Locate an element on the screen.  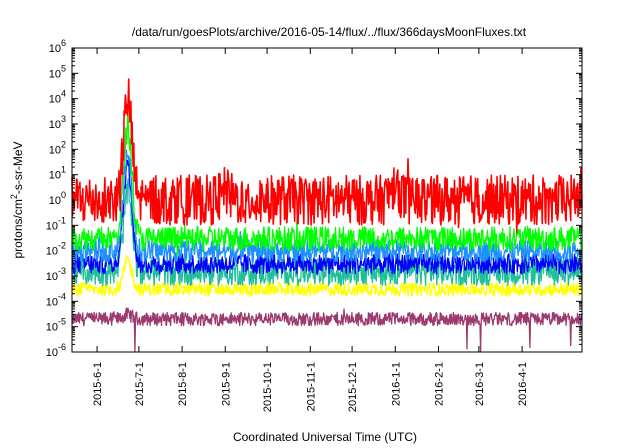
x-tick-label: 2015-9-1 is located at coordinates (226, 384).